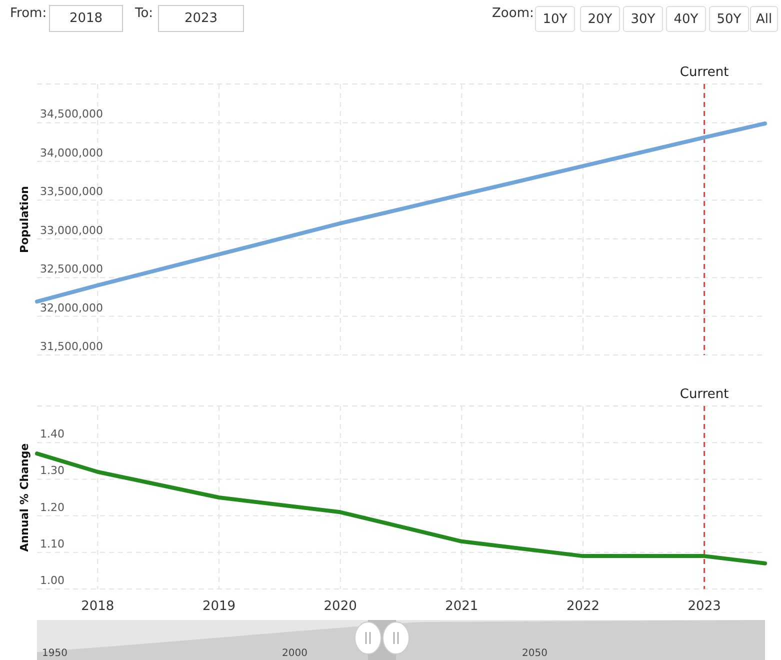  I want to click on text: 2050, so click(535, 653).